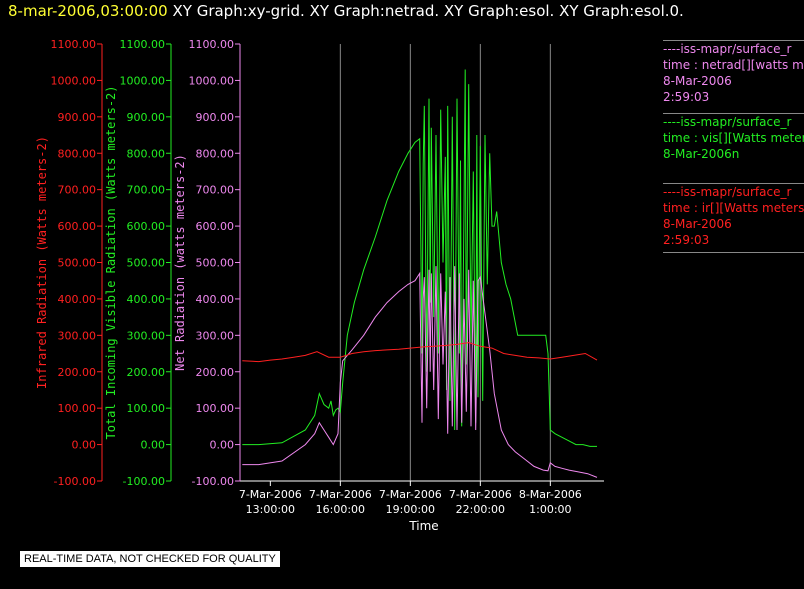 This screenshot has width=804, height=589. Describe the element at coordinates (215, 153) in the screenshot. I see `y-tick-label-net-3: 800.00` at that location.